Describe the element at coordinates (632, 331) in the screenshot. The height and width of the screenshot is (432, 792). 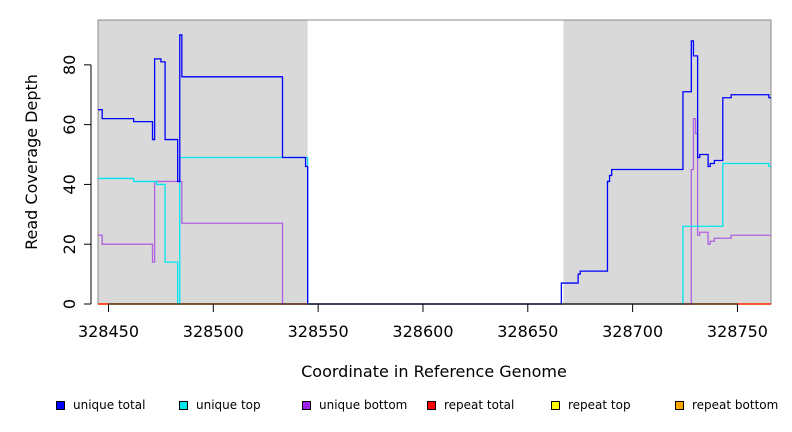
I see `x-tick-label: 328700` at that location.